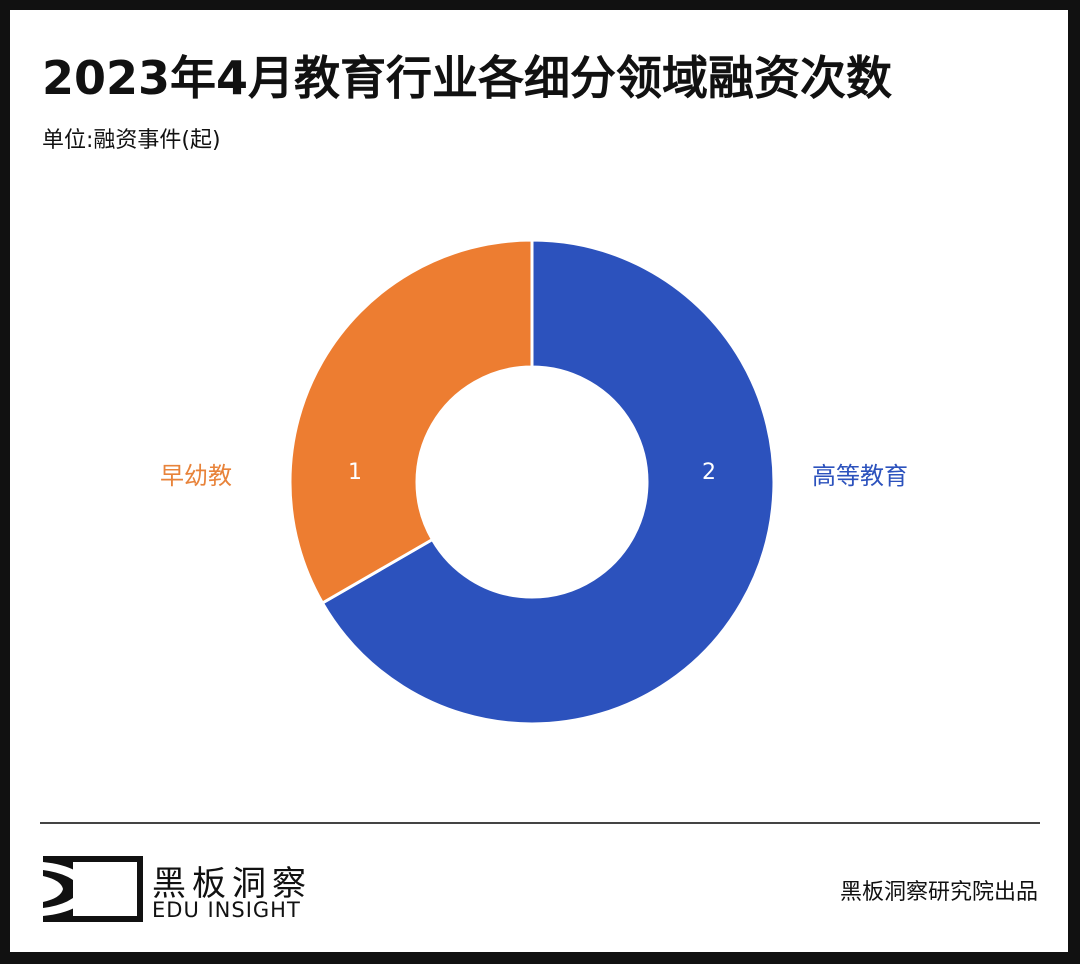  Describe the element at coordinates (131, 140) in the screenshot. I see `chart-subtitle: 单位:融资事件(起)` at that location.